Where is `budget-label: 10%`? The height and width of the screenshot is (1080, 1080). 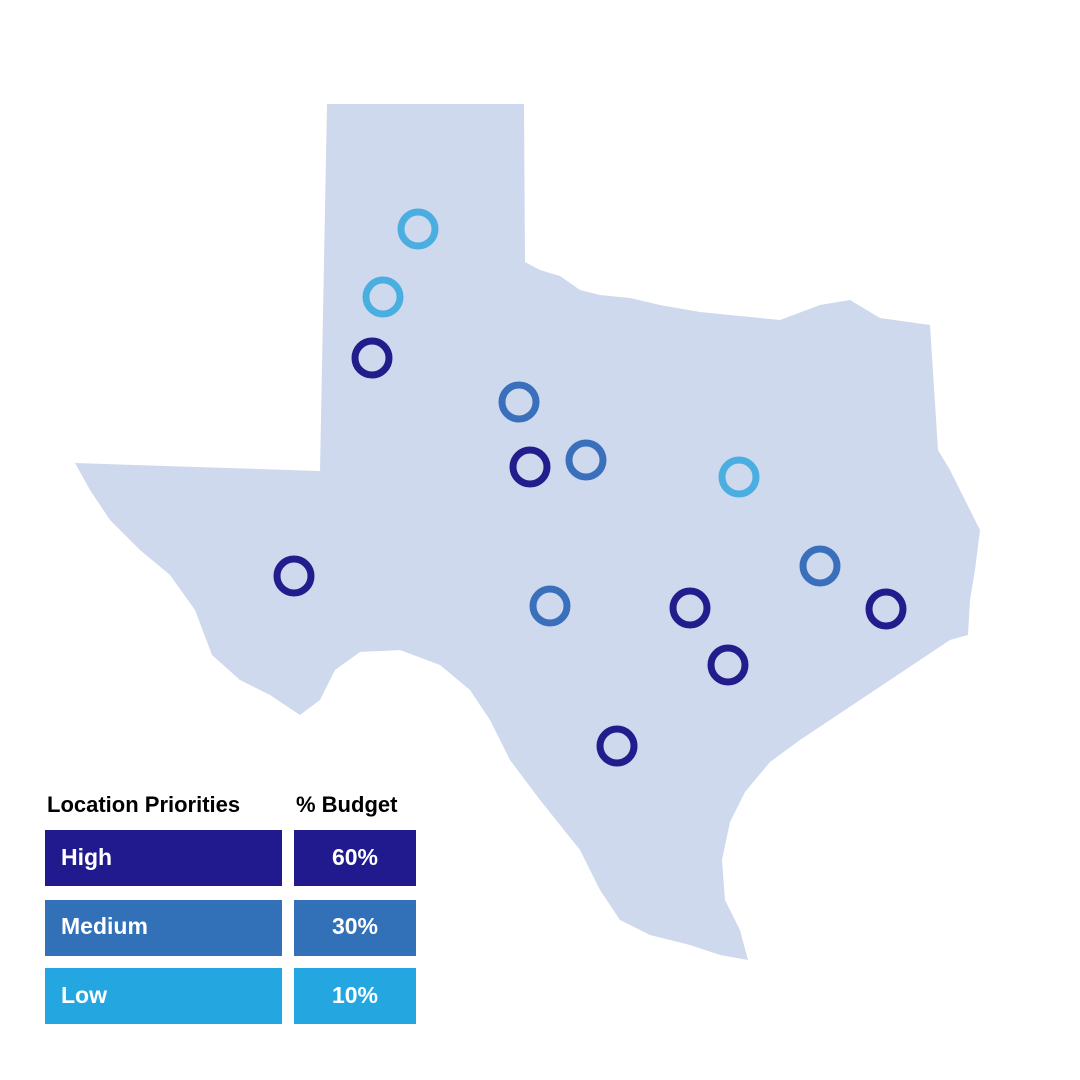 budget-label: 10% is located at coordinates (355, 995).